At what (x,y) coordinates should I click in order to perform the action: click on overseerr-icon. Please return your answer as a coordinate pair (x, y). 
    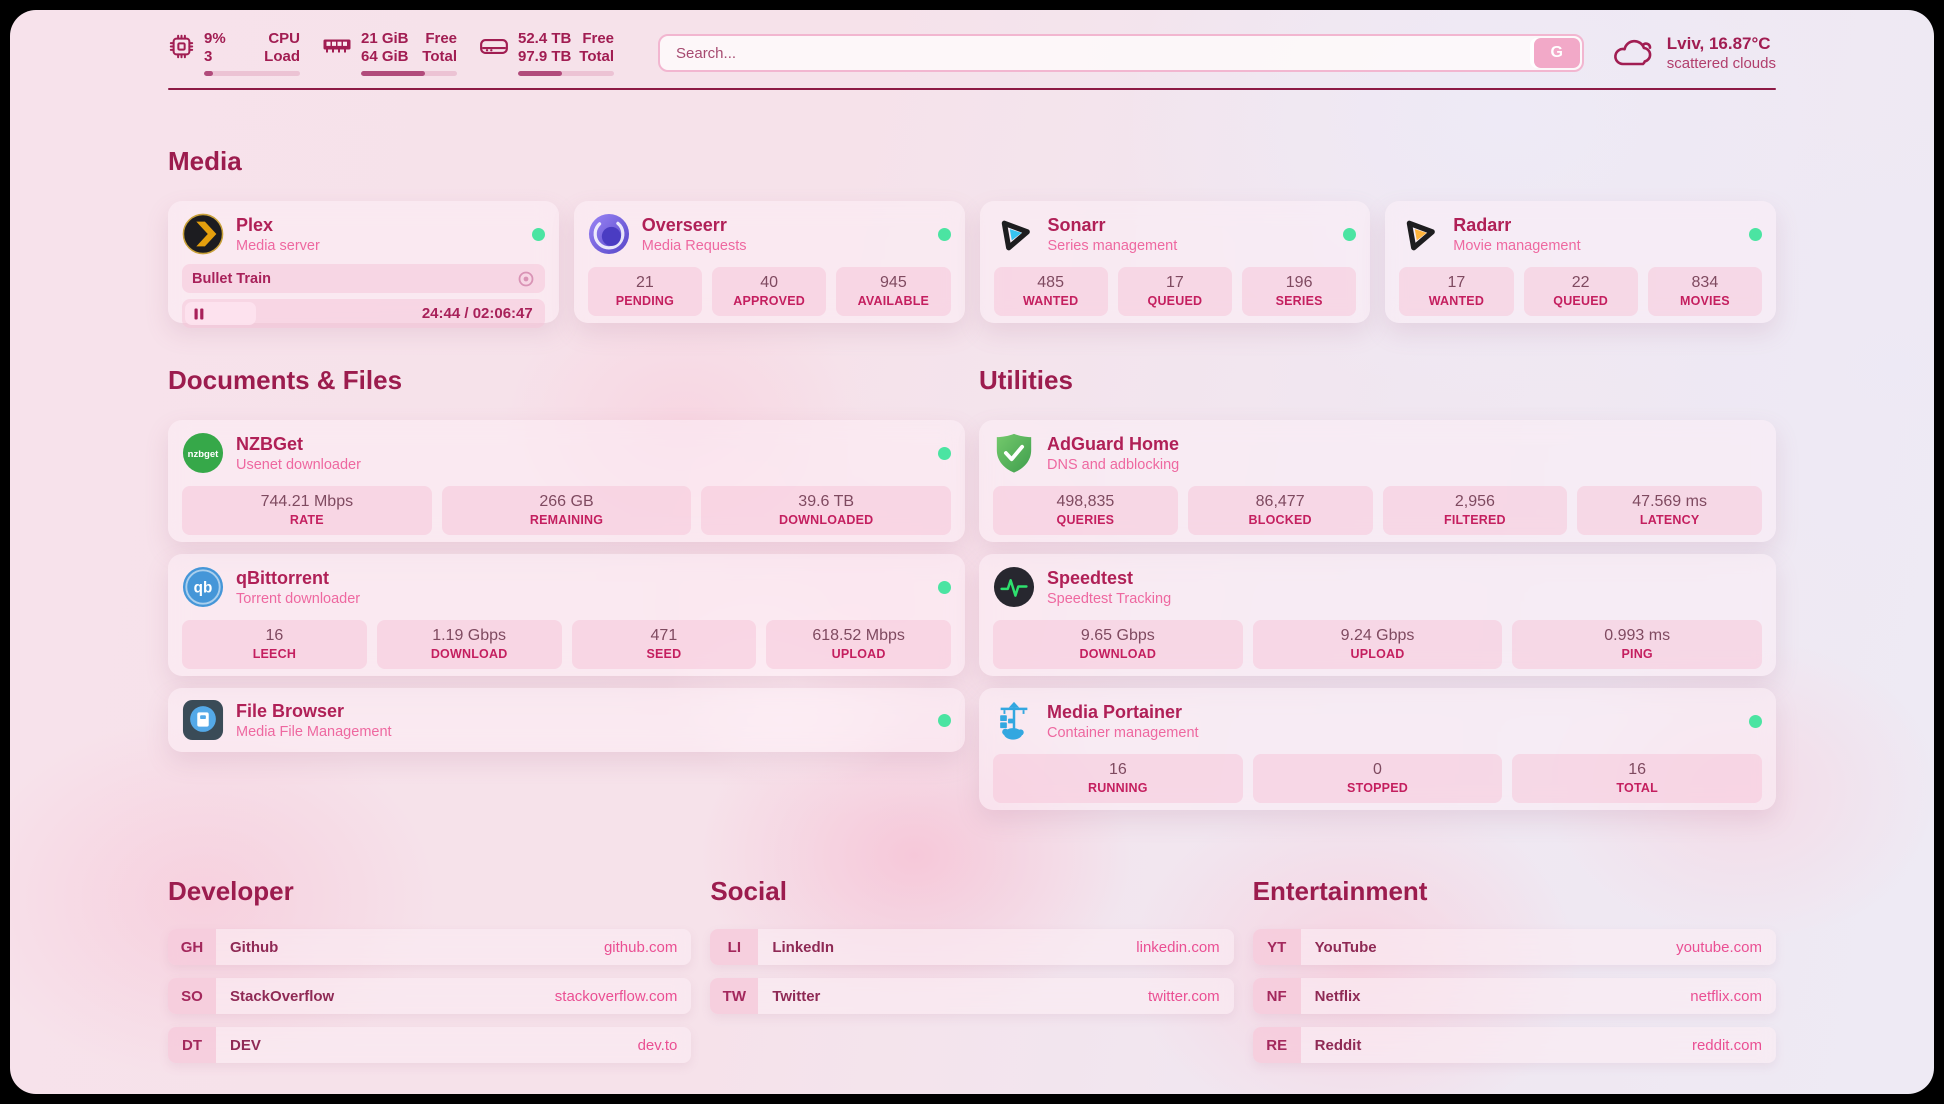
    Looking at the image, I should click on (608, 234).